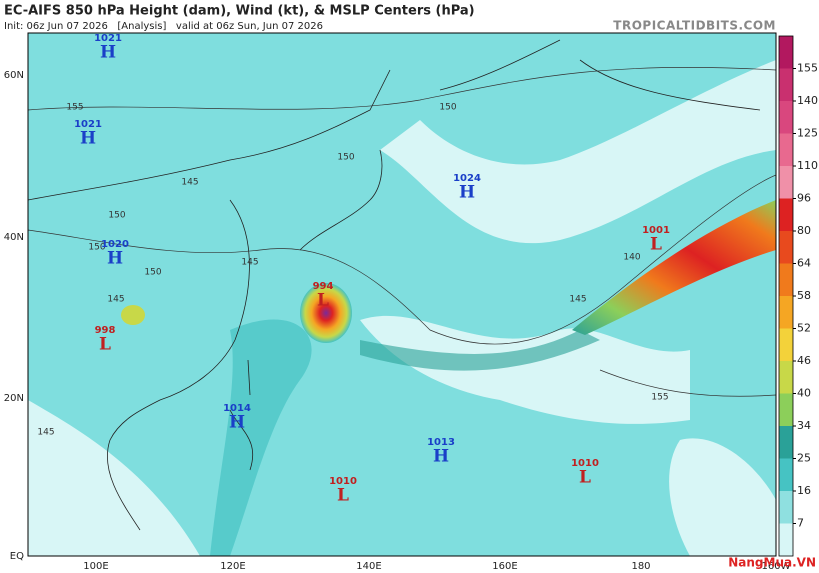 This screenshot has width=819, height=573. I want to click on longitude-label: 140E, so click(368, 566).